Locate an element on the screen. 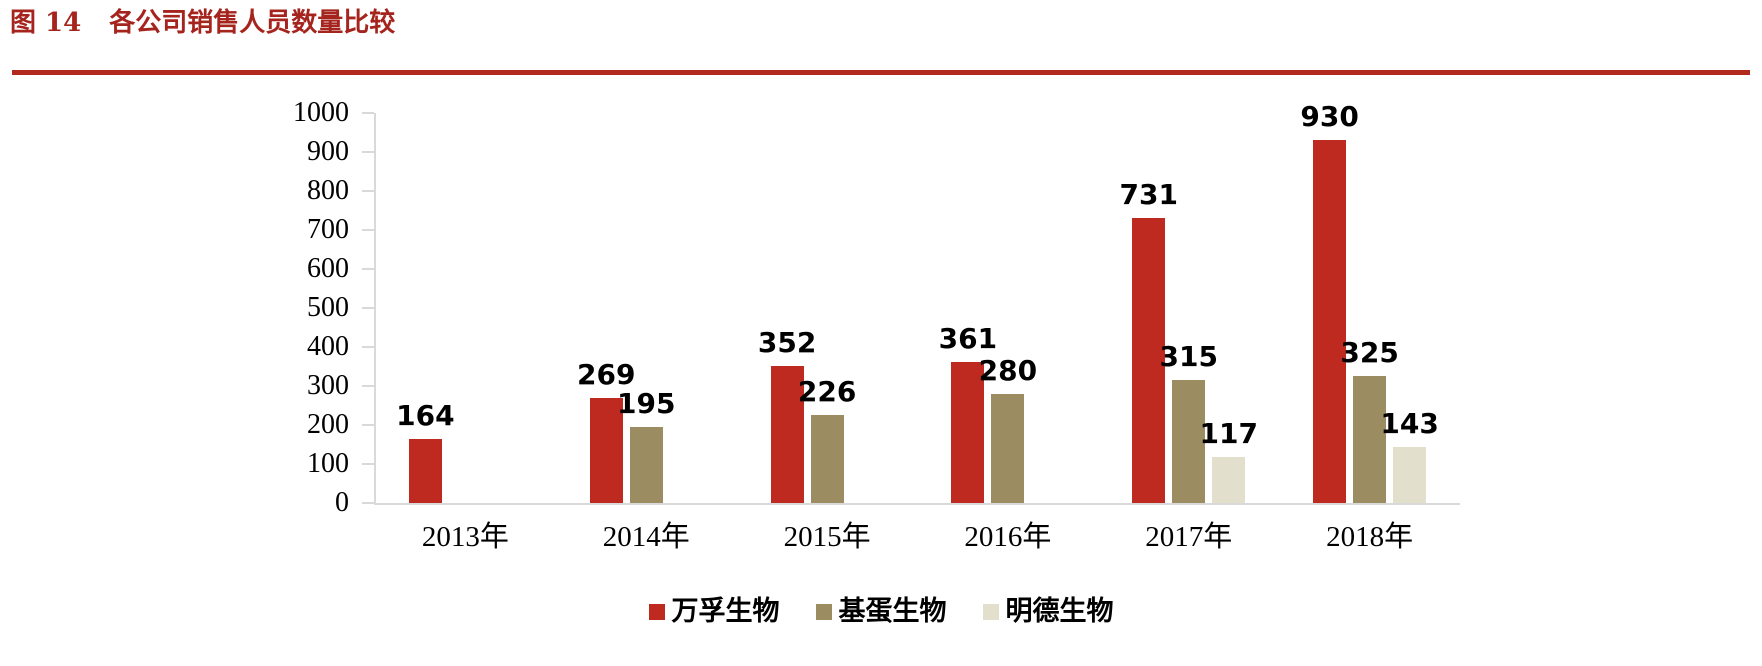  bar-万孚生物-2016年 is located at coordinates (968, 432).